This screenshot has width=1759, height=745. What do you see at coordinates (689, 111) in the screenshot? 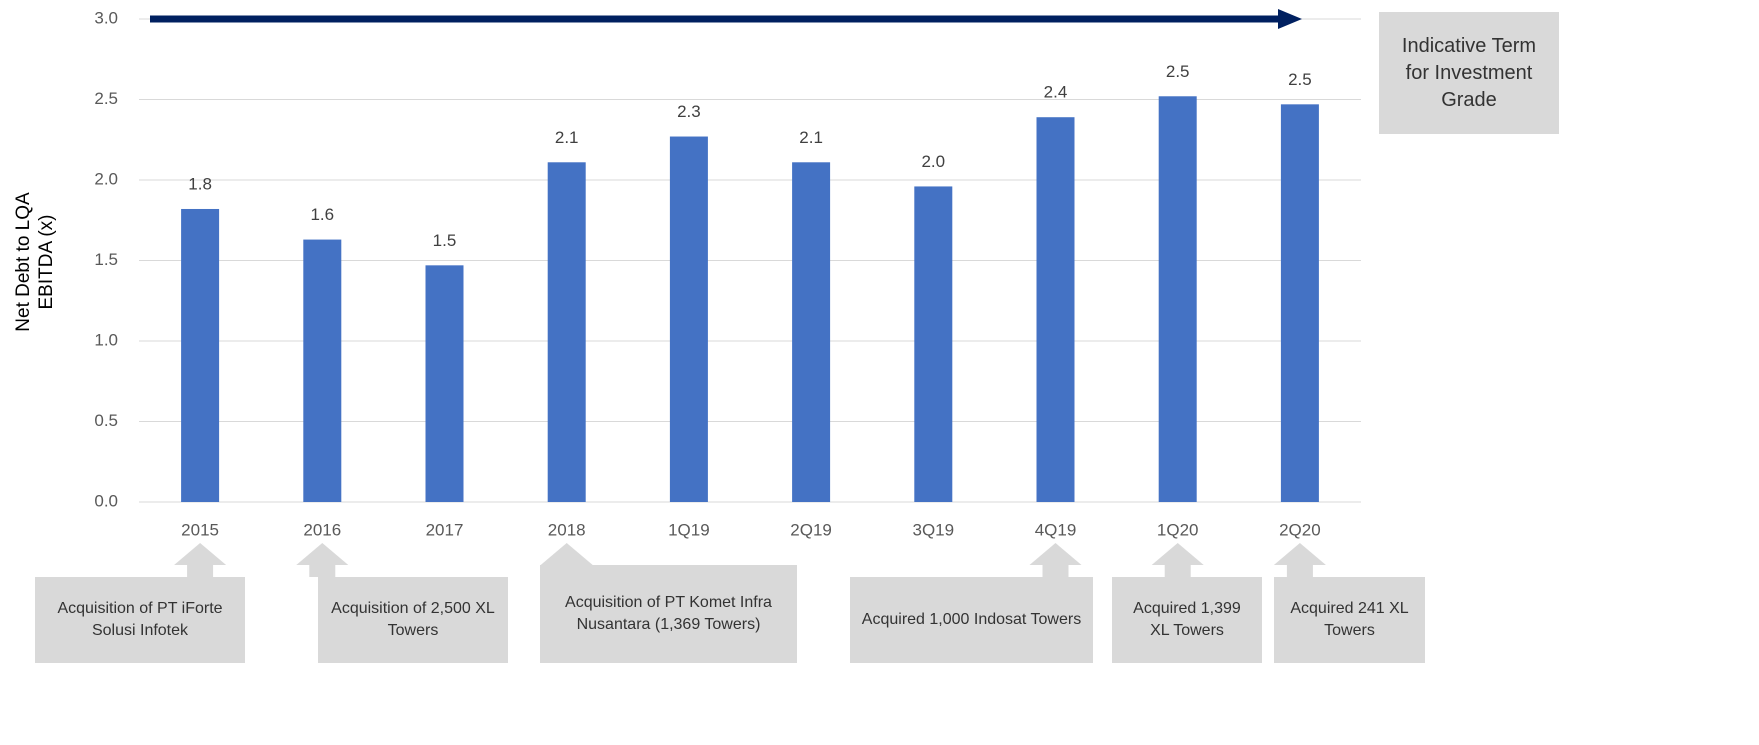
I see `data-label: 2.3` at bounding box center [689, 111].